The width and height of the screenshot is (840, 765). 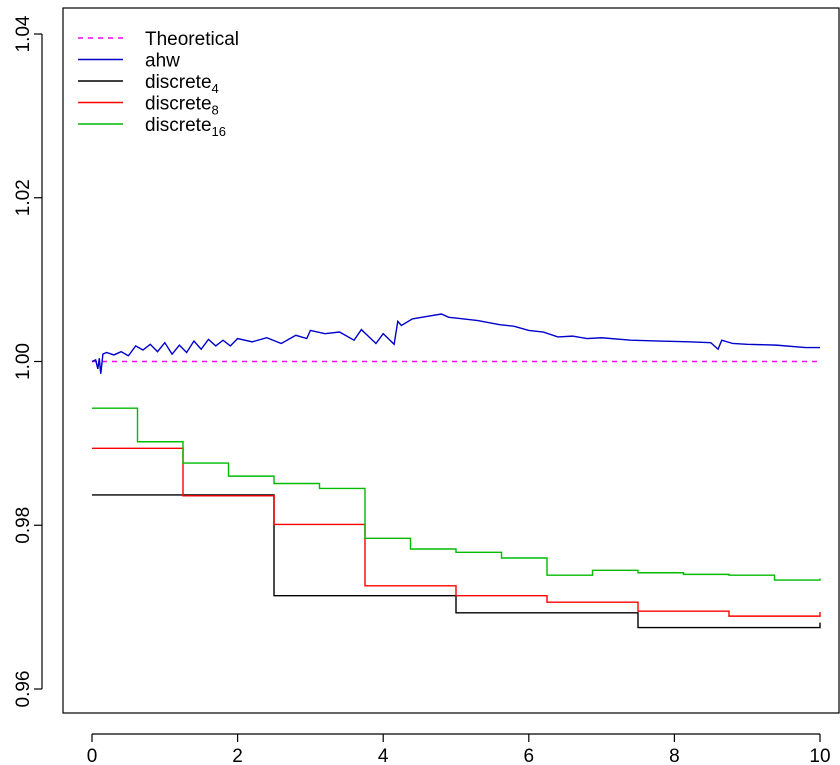 I want to click on x-tick-label: 6, so click(x=529, y=755).